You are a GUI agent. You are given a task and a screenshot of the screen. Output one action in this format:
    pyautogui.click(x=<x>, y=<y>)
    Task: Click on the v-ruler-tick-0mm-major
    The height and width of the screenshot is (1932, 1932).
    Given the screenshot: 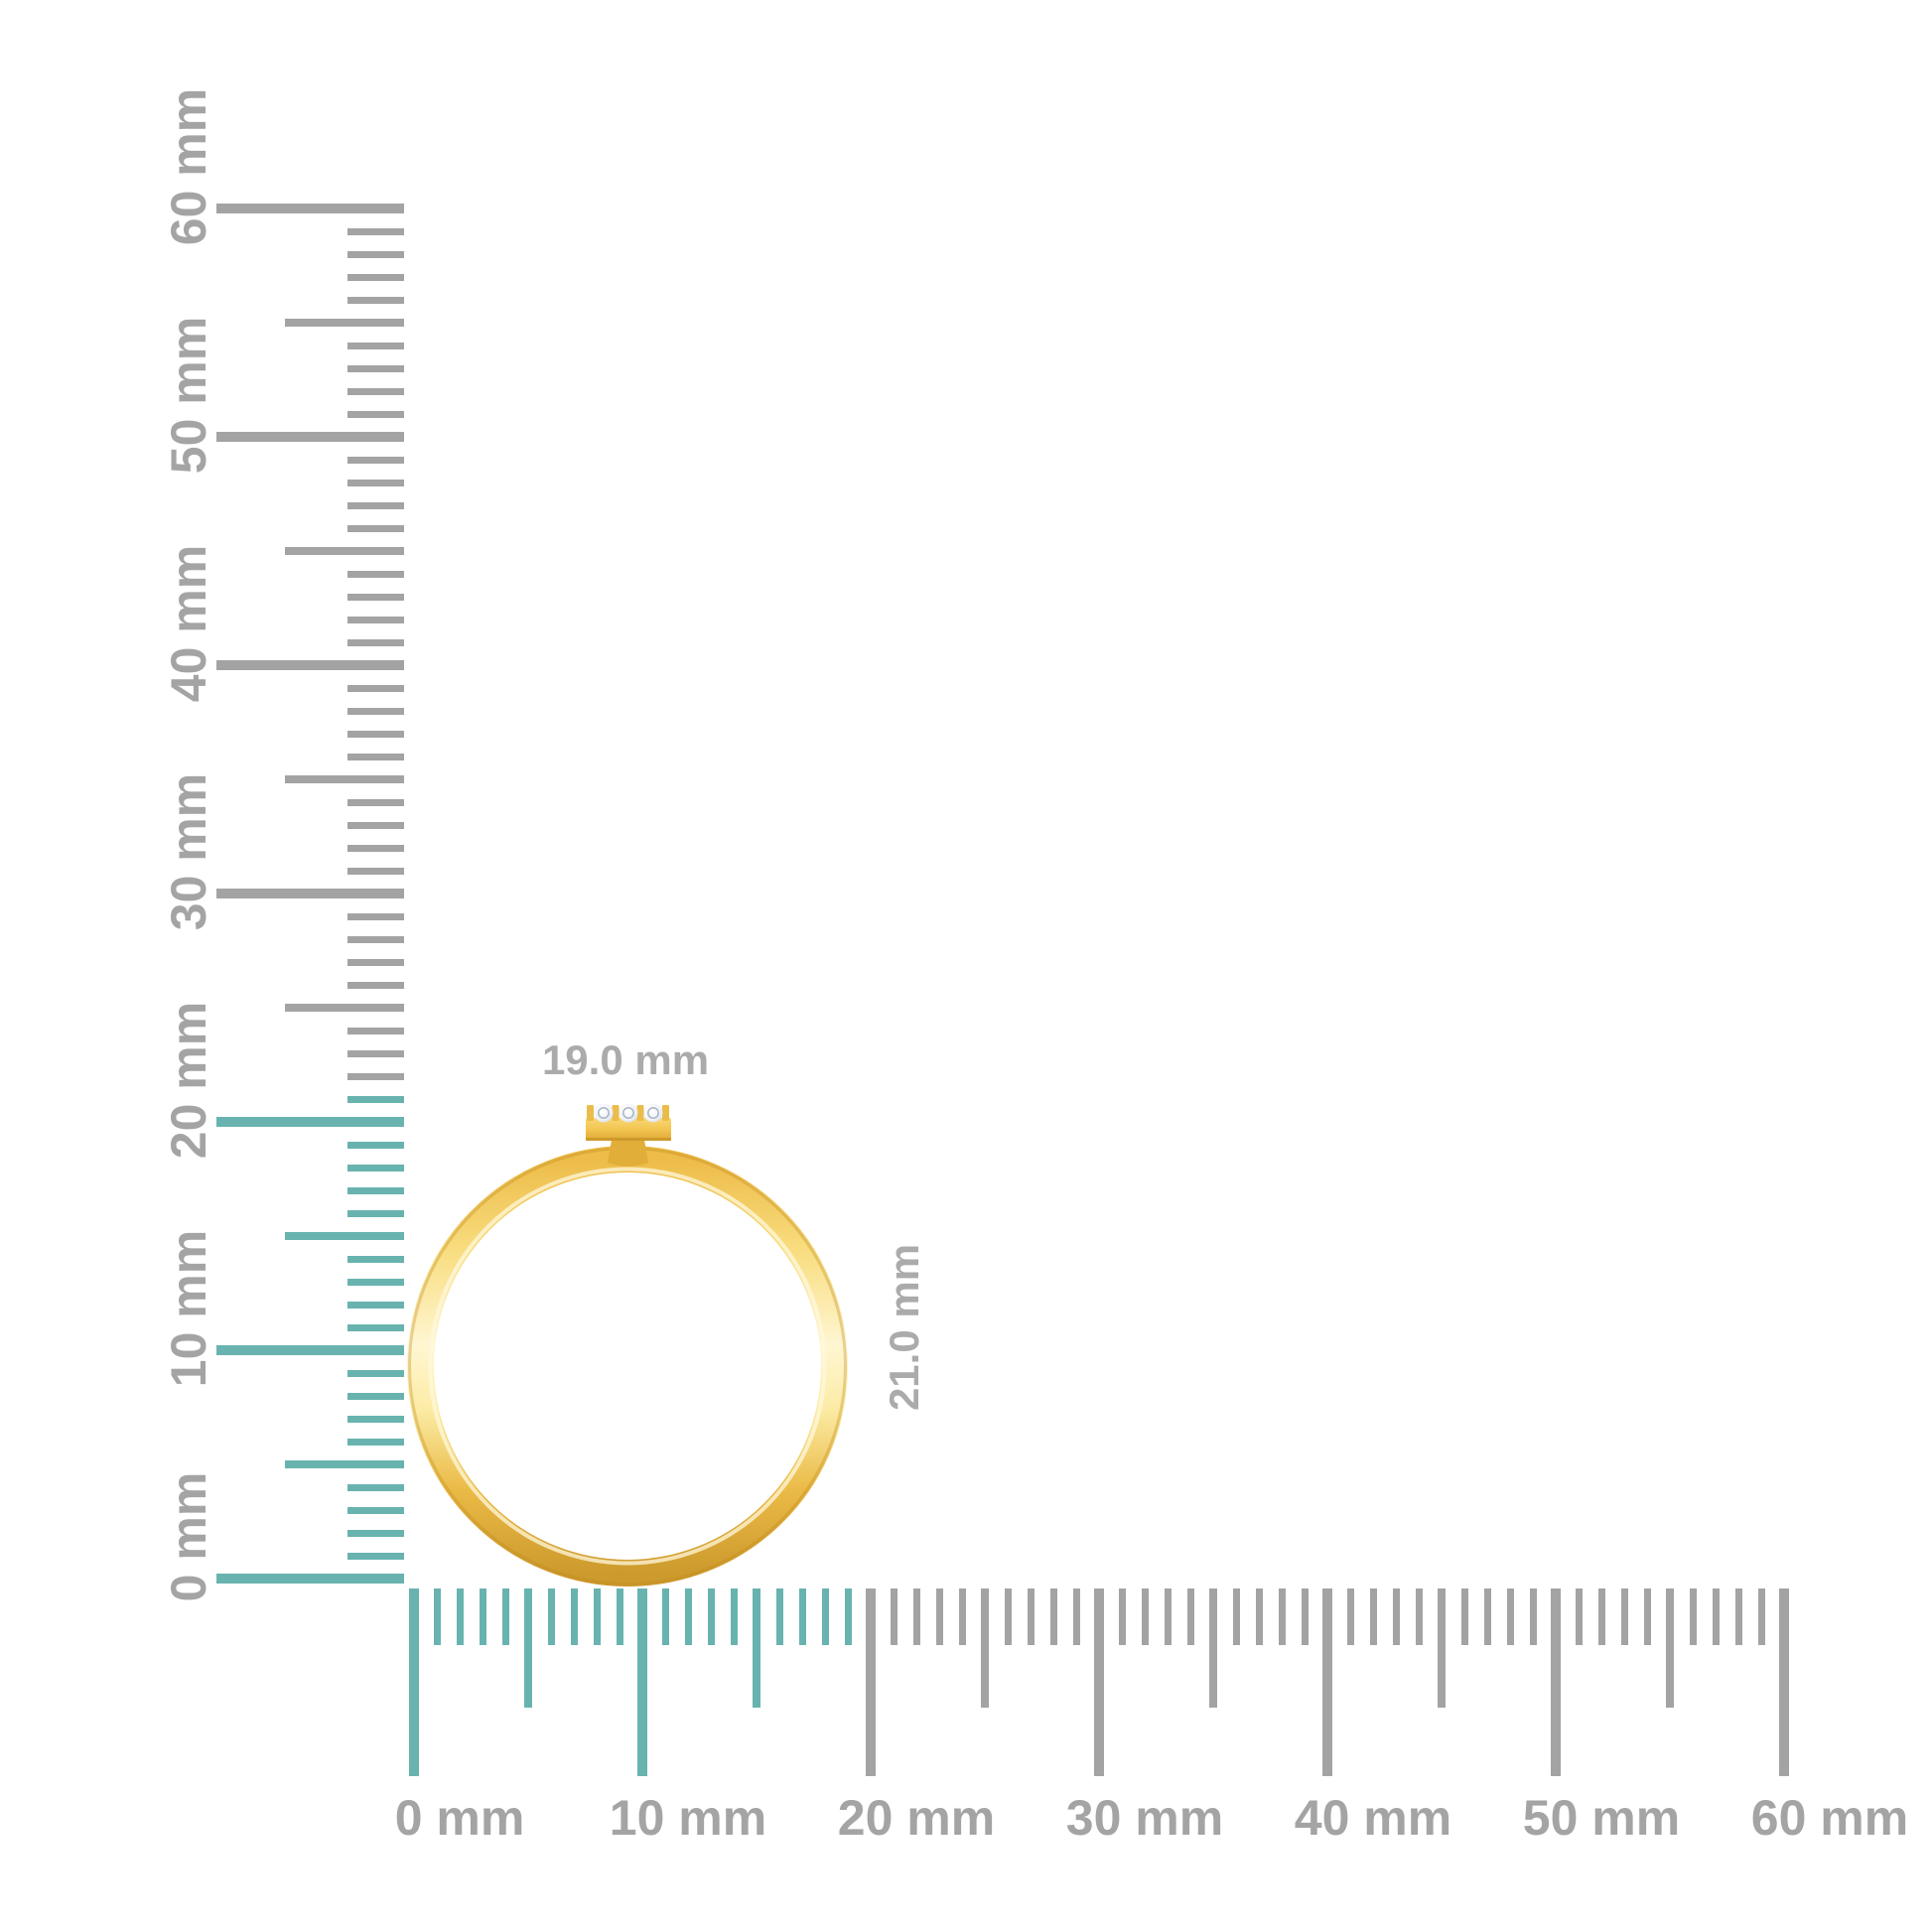 What is the action you would take?
    pyautogui.click(x=310, y=1579)
    